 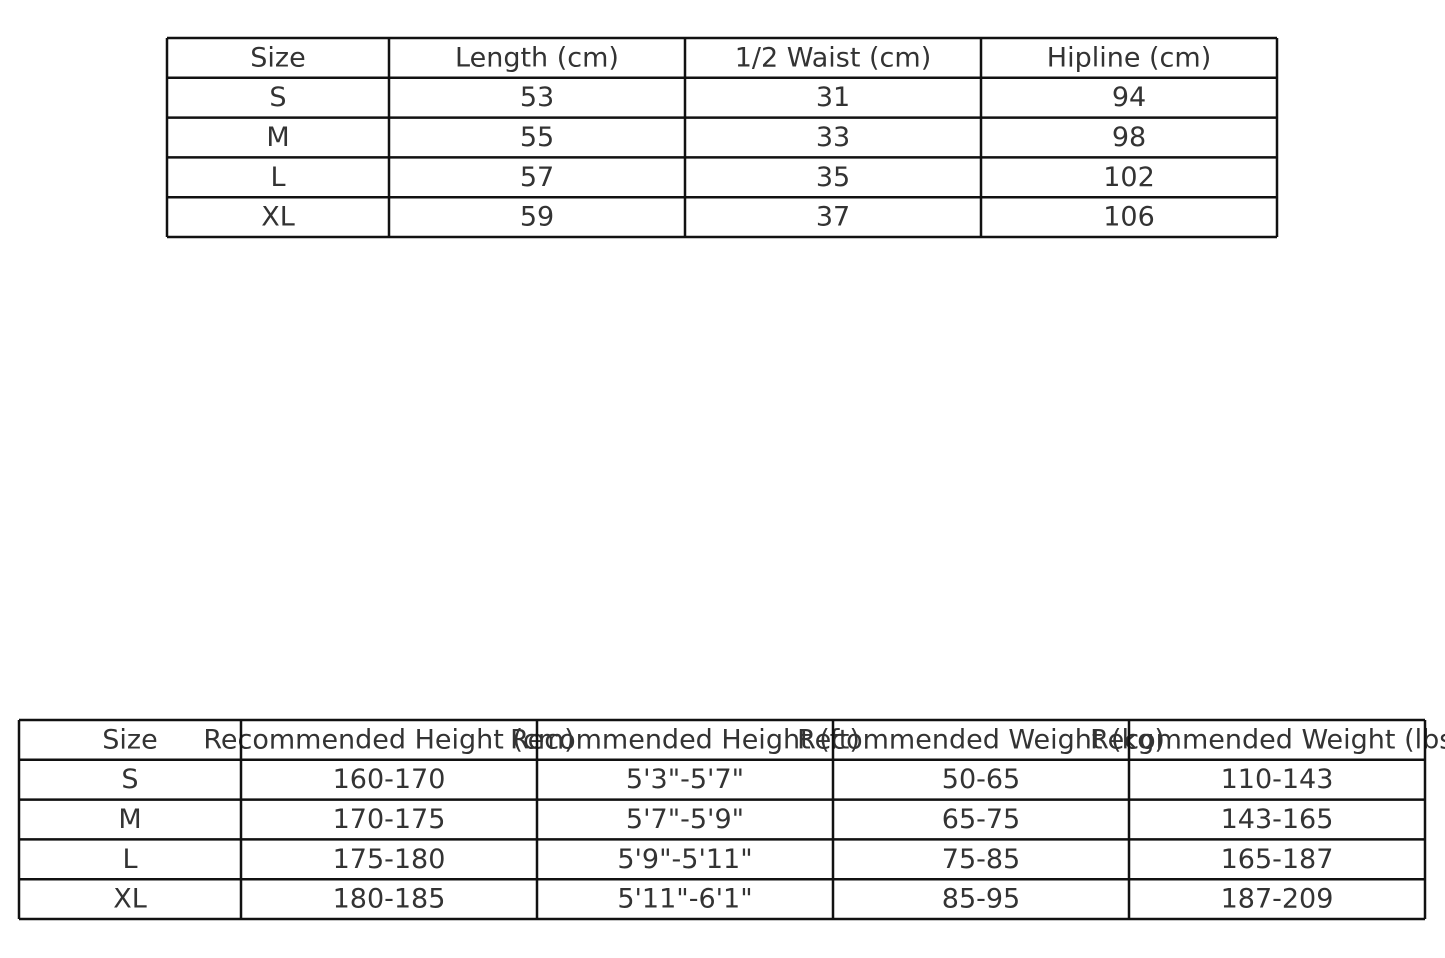 What do you see at coordinates (833, 217) in the screenshot?
I see `table-cell: 37` at bounding box center [833, 217].